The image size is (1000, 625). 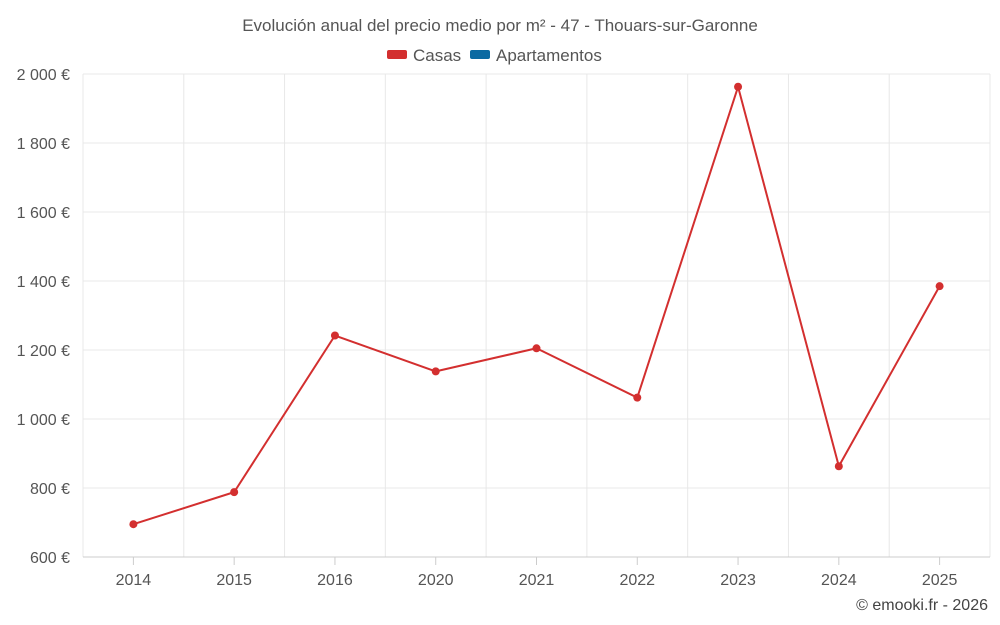 I want to click on y-tick-label: 800 €, so click(x=50, y=489).